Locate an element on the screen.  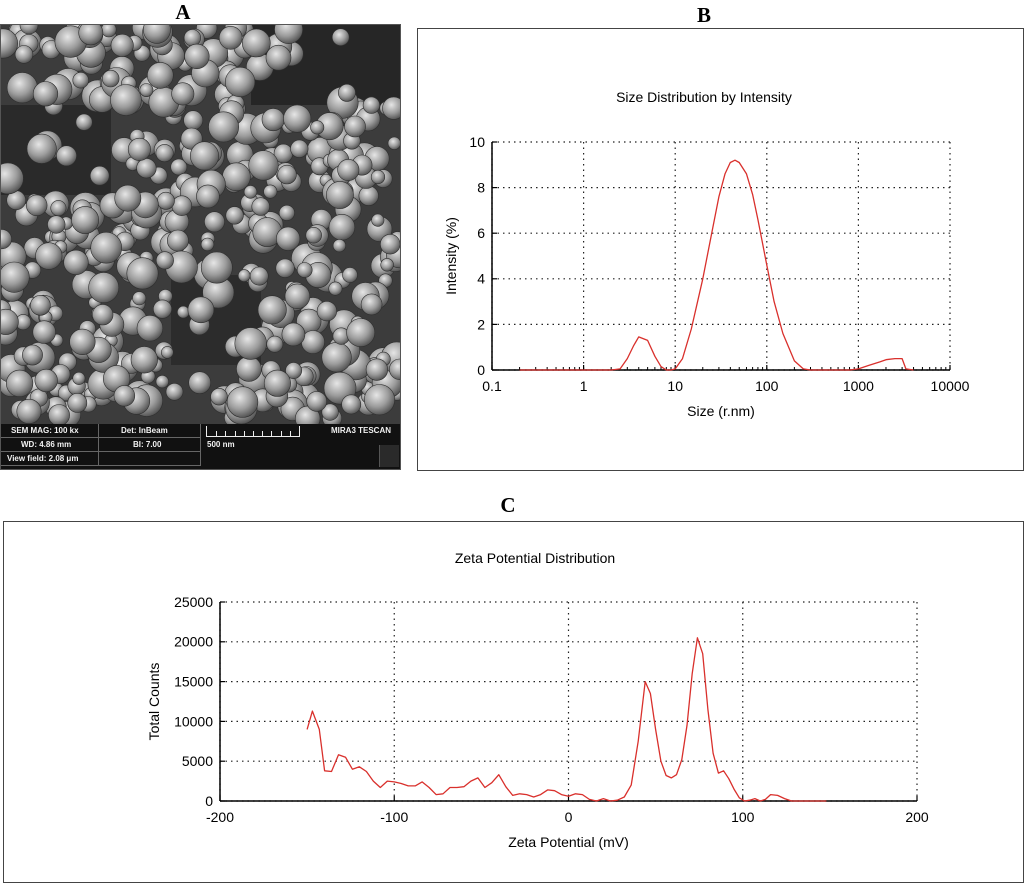
y-tick-label: 8 is located at coordinates (481, 188).